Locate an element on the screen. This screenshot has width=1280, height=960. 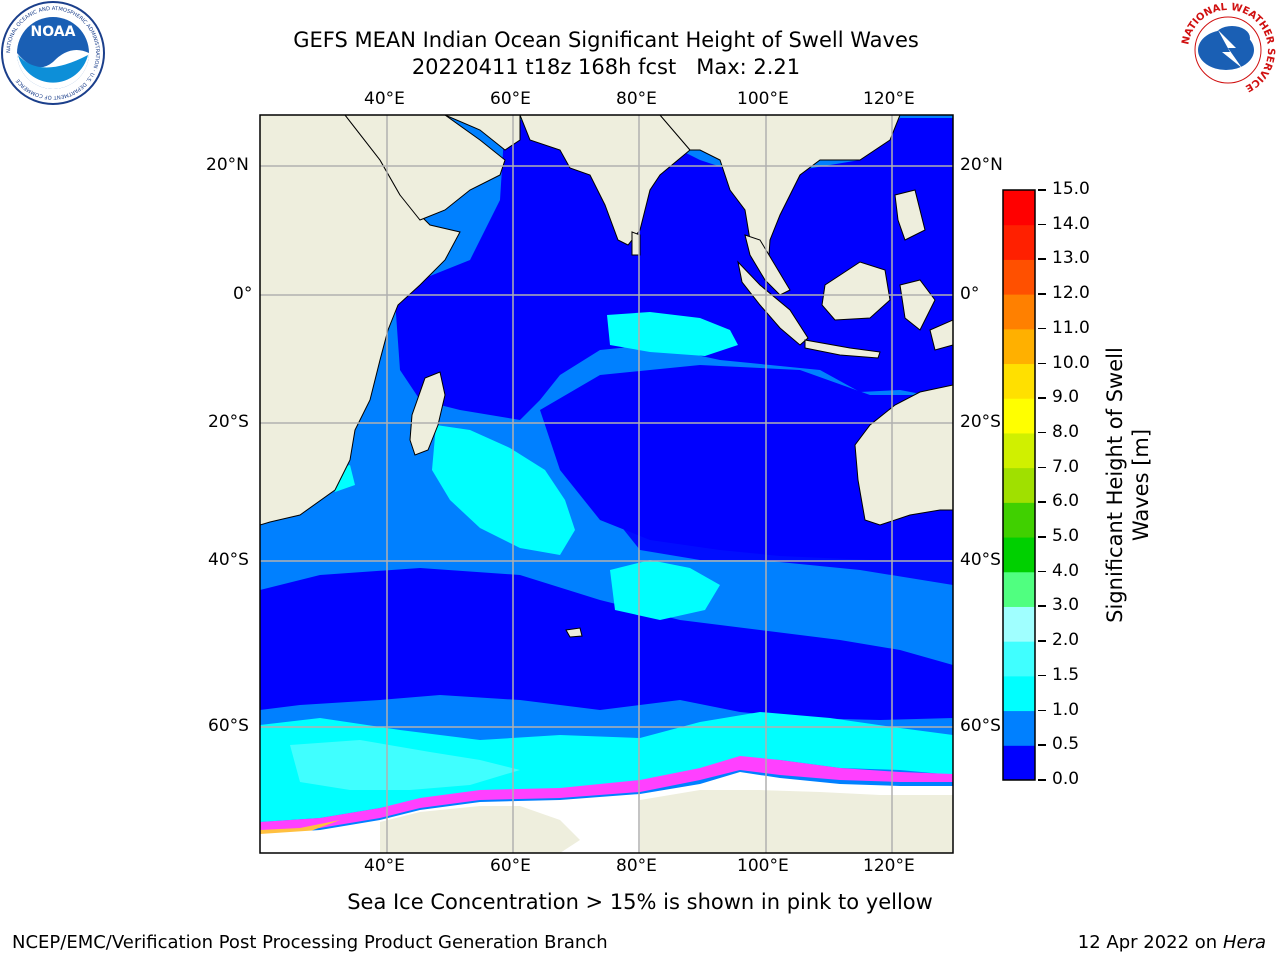
colorbar-tick-label: 14.0 is located at coordinates (1071, 223).